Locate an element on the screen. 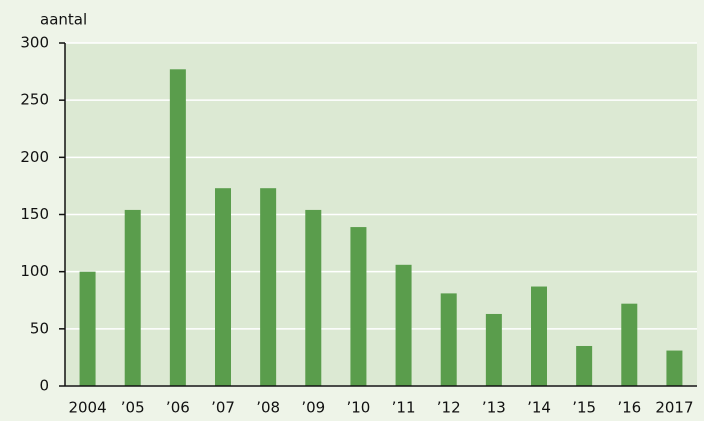 The height and width of the screenshot is (421, 704). y-tick-label: 200 is located at coordinates (34, 157).